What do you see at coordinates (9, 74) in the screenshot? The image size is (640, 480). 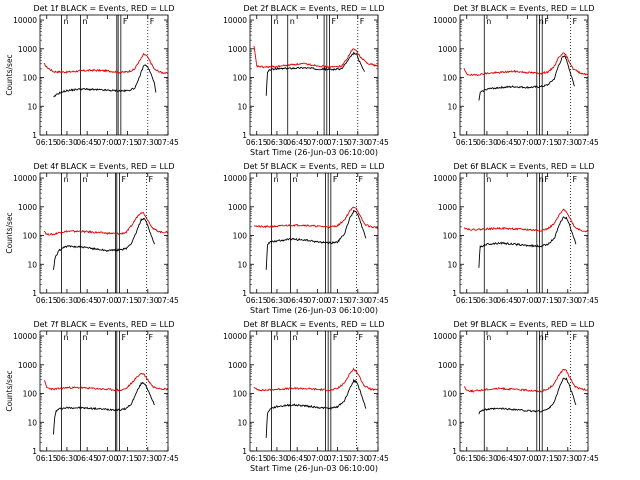 I see `y-axis-label: Counts/sec` at bounding box center [9, 74].